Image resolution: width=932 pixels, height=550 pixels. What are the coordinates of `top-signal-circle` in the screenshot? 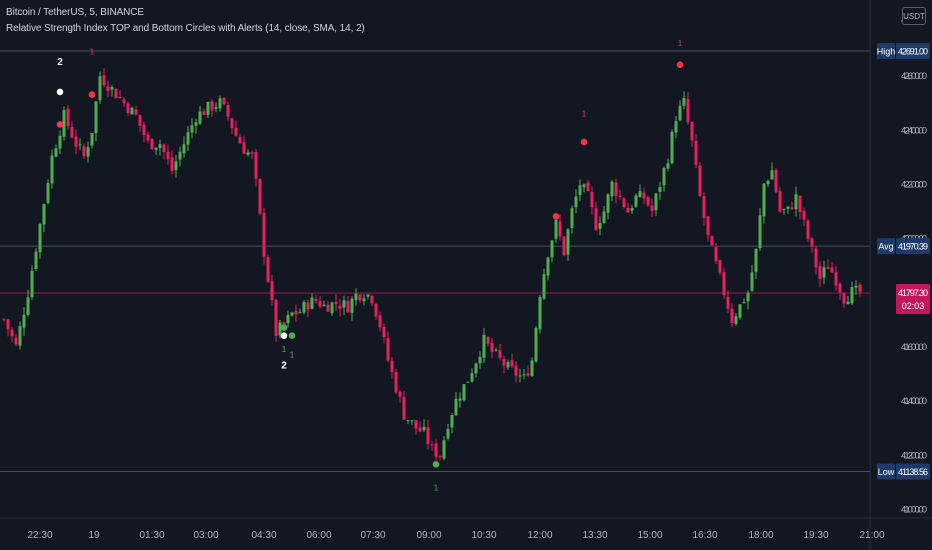 It's located at (584, 142).